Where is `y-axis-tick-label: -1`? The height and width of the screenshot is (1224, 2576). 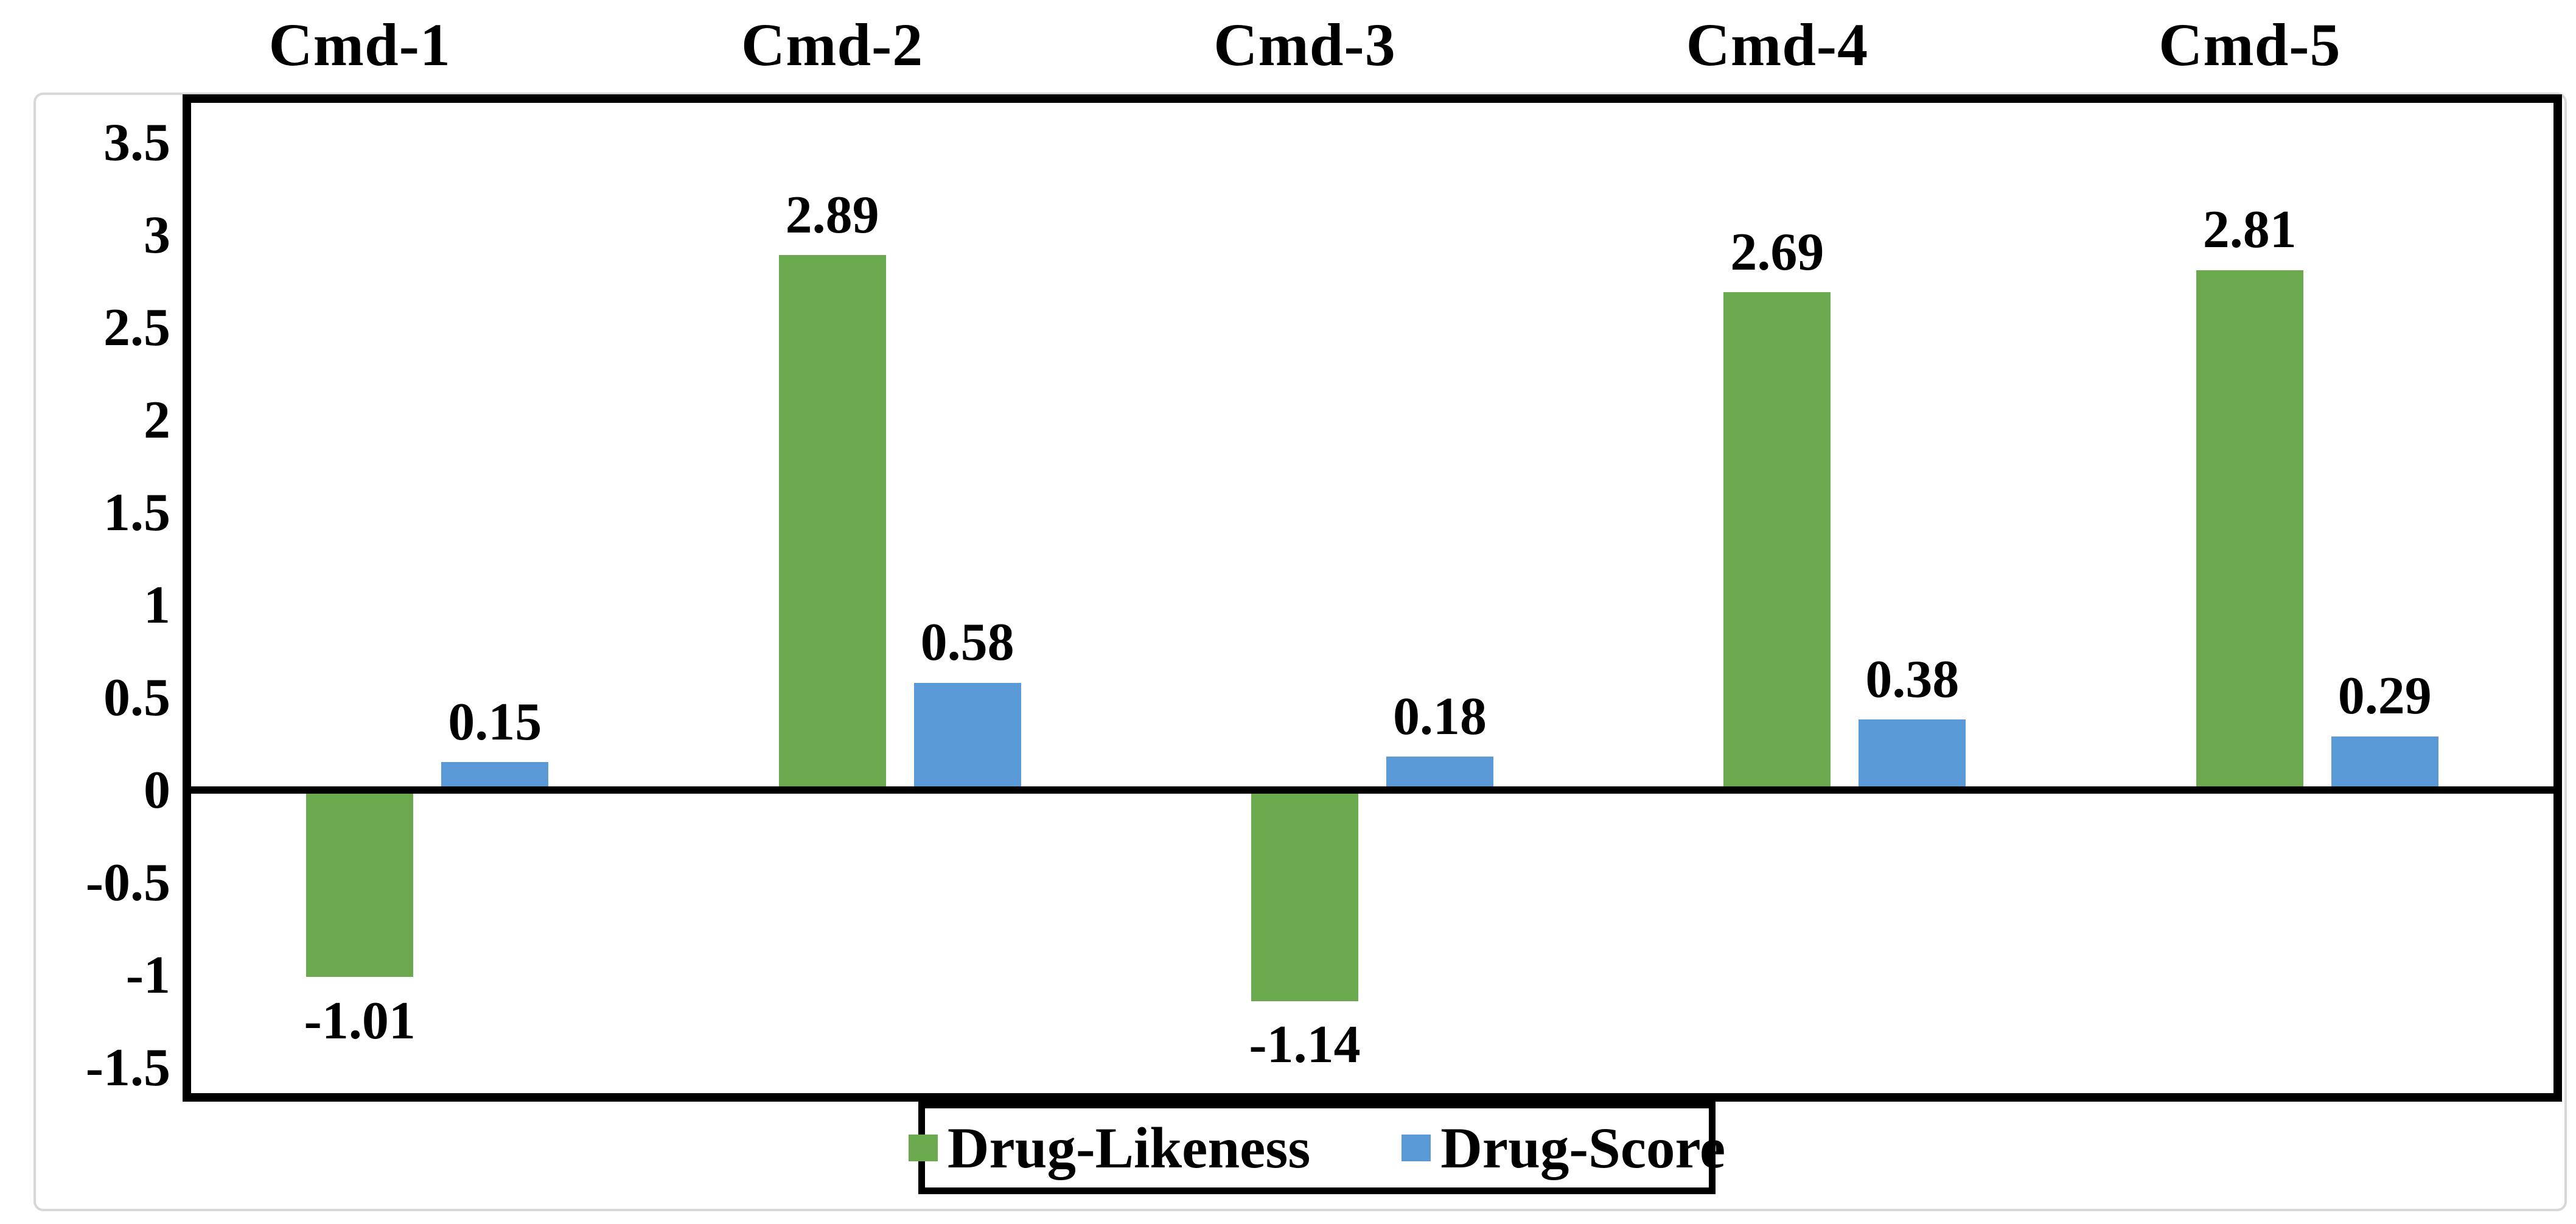
y-axis-tick-label: -1 is located at coordinates (147, 975).